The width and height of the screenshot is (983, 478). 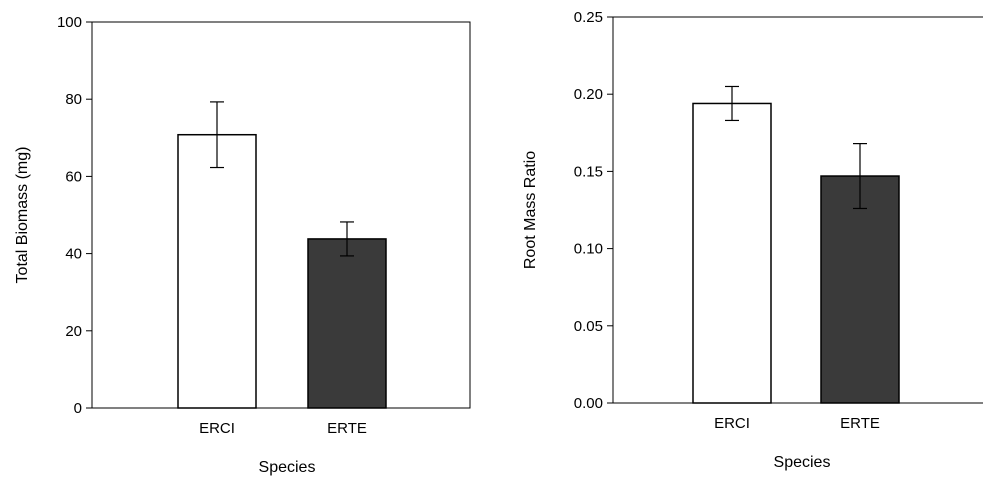 What do you see at coordinates (287, 467) in the screenshot?
I see `x-axis-title-1: Species` at bounding box center [287, 467].